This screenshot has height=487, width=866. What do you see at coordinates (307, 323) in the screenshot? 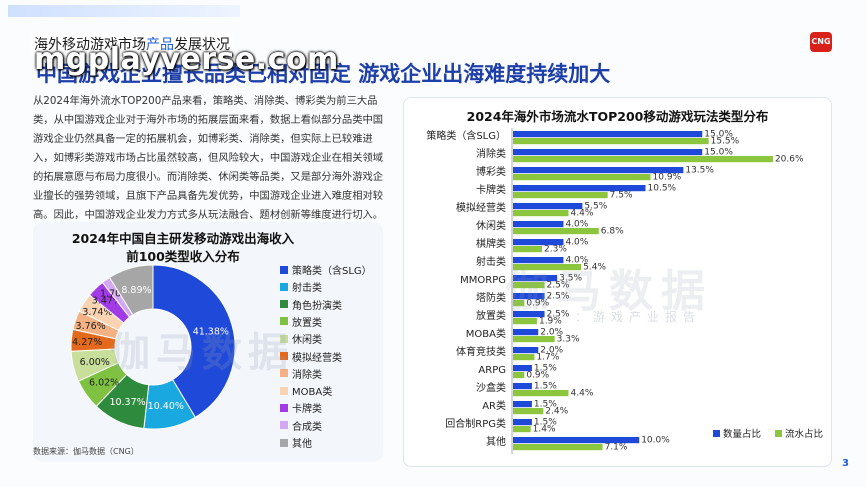
I see `legend-label: 放置类` at bounding box center [307, 323].